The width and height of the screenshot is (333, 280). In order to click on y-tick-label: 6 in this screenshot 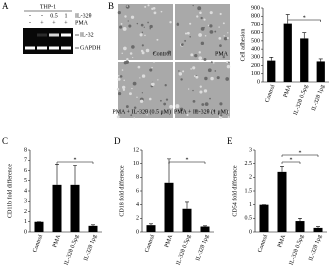, I will do `click(25, 171)`.